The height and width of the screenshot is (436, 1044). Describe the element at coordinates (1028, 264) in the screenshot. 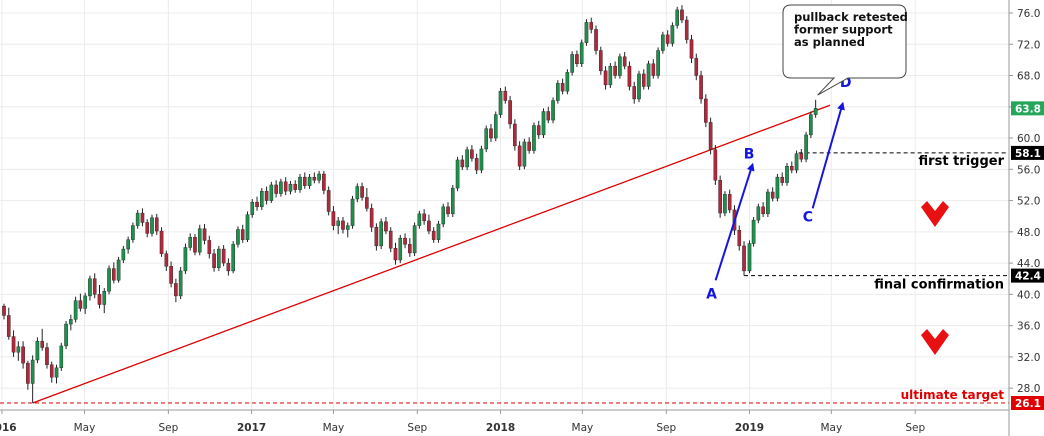

I see `y-tick-label: 44.0` at that location.